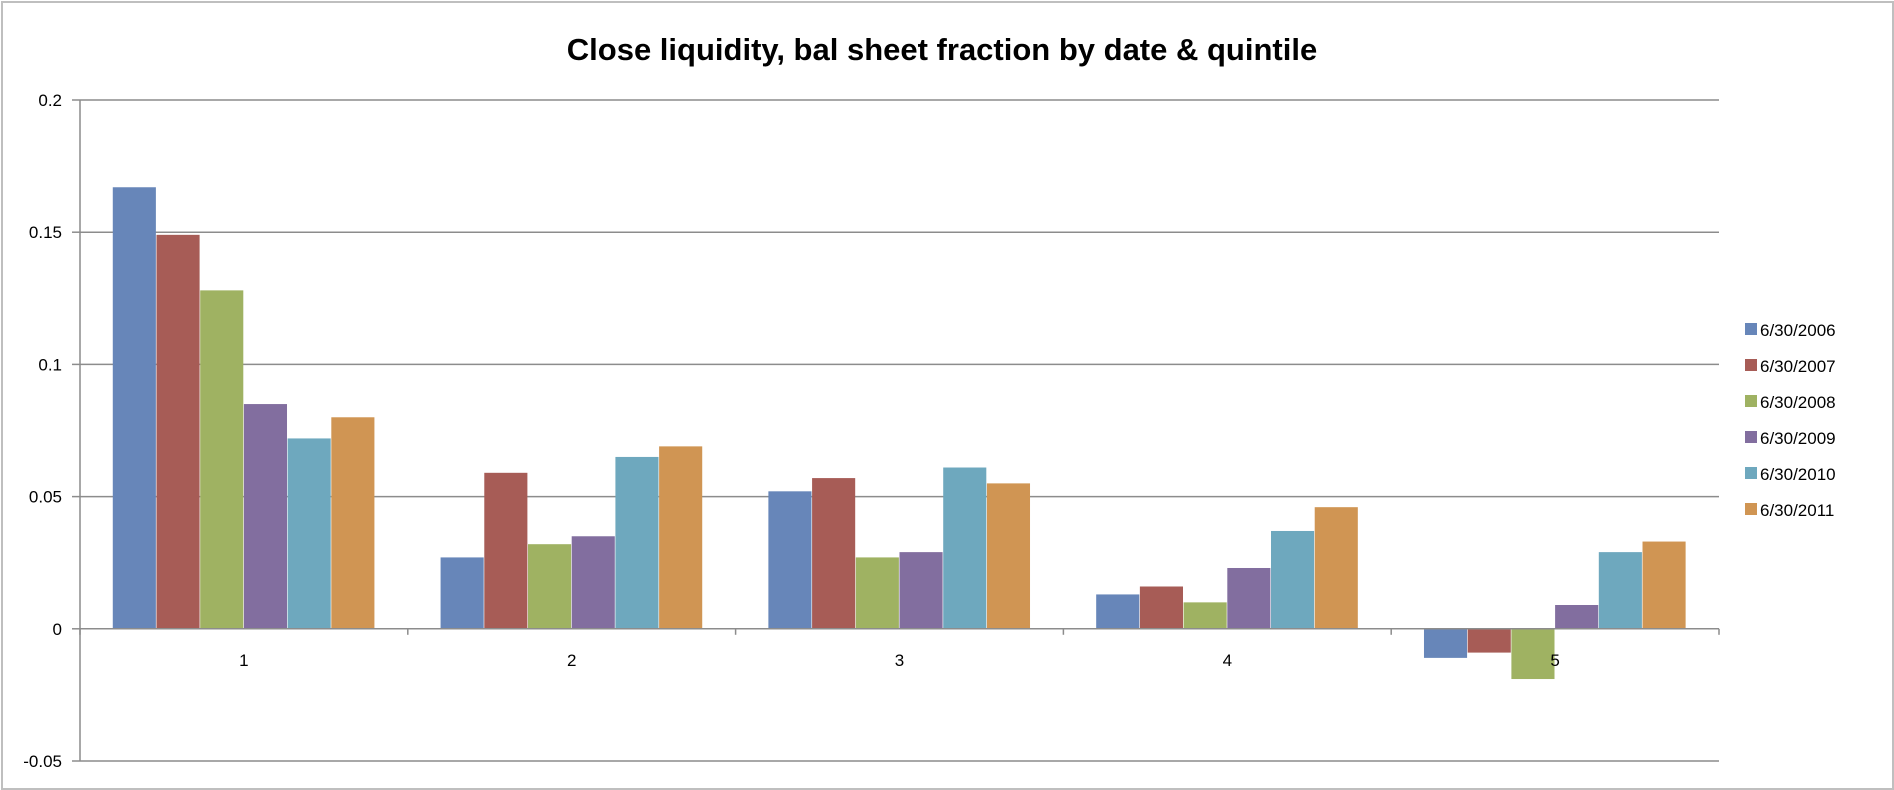  What do you see at coordinates (57, 629) in the screenshot?
I see `y-tick-label: 0` at bounding box center [57, 629].